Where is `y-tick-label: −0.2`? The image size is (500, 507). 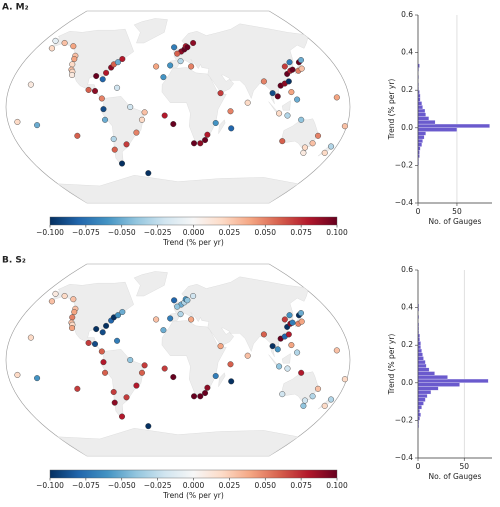
y-tick-label: −0.2 is located at coordinates (404, 164).